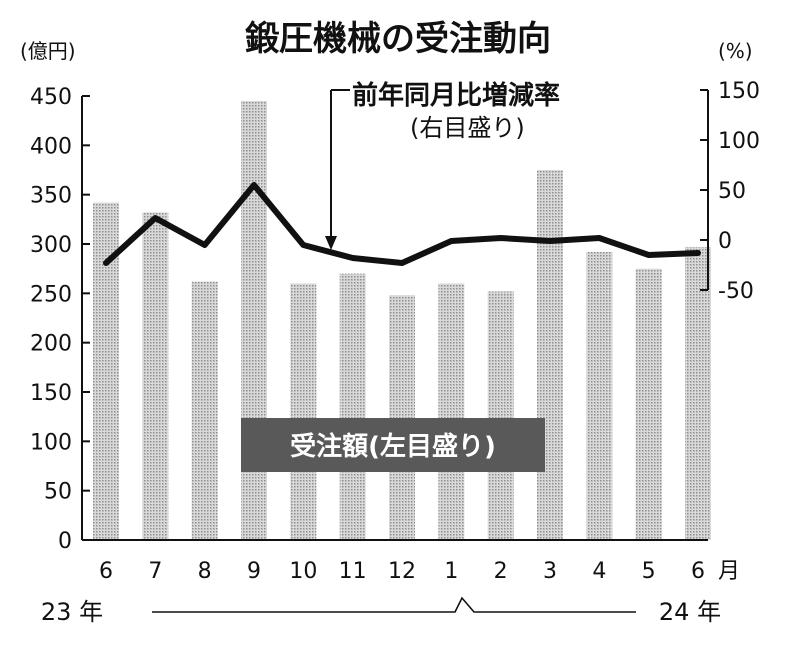  I want to click on left-tick-label: 350, so click(51, 196).